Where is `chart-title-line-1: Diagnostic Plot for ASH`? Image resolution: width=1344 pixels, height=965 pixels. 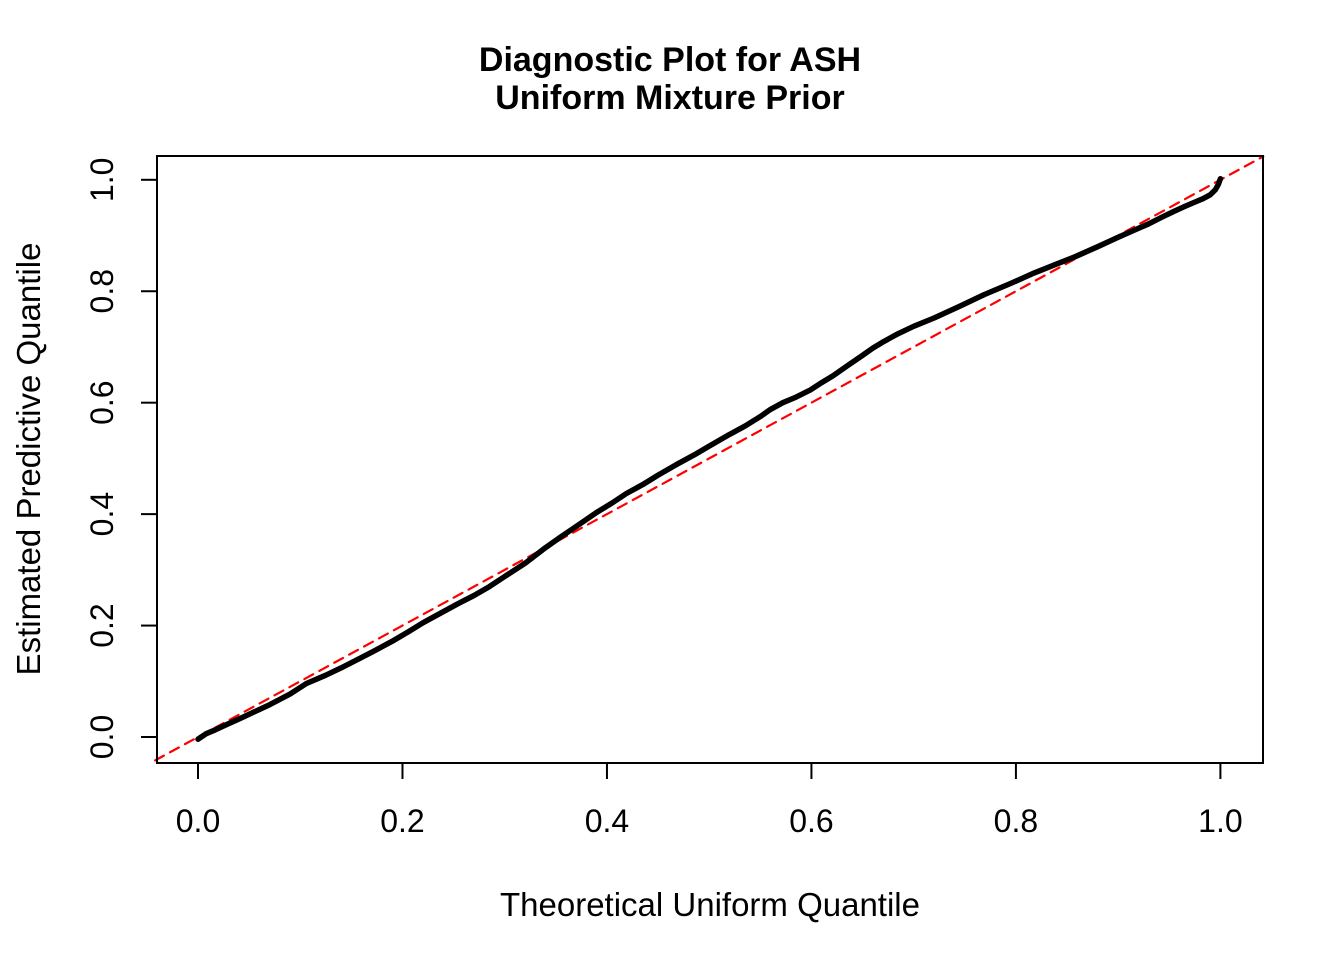
chart-title-line-1: Diagnostic Plot for ASH is located at coordinates (670, 60).